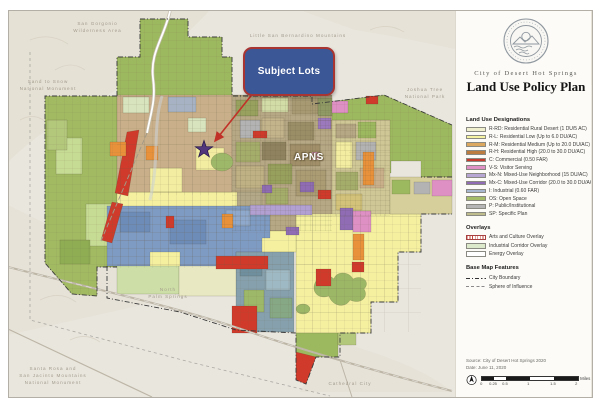 The image size is (600, 408). Describe the element at coordinates (476, 175) in the screenshot. I see `swatch-mxn` at that location.